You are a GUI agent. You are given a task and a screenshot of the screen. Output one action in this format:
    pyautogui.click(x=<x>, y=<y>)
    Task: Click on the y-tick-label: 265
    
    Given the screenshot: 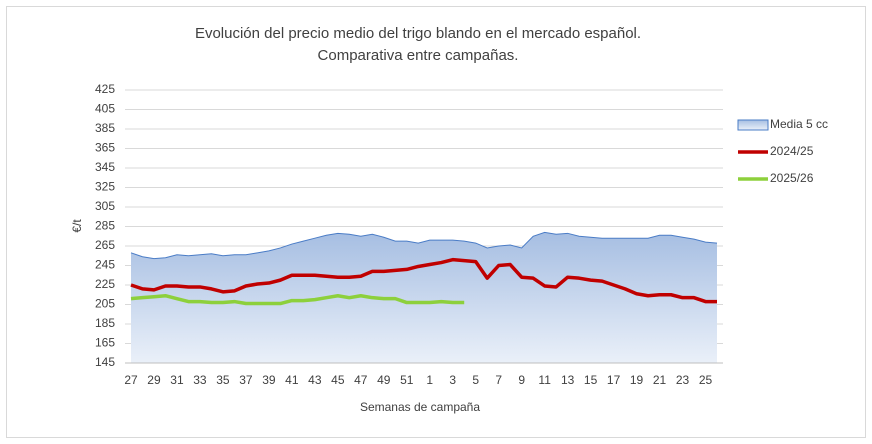 What is the action you would take?
    pyautogui.click(x=105, y=245)
    